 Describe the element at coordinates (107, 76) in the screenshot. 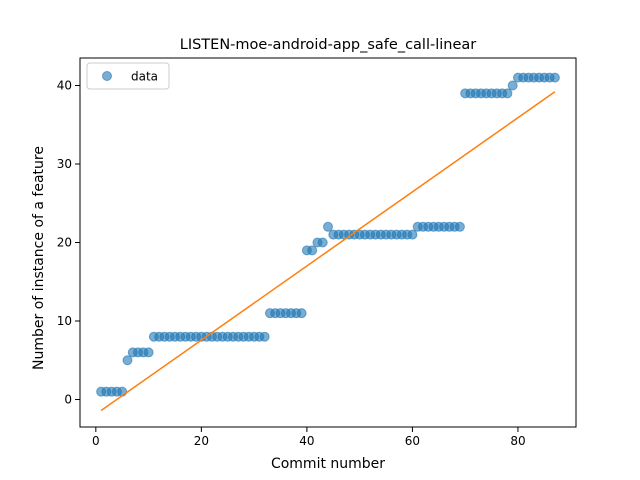

I see `legend-marker` at that location.